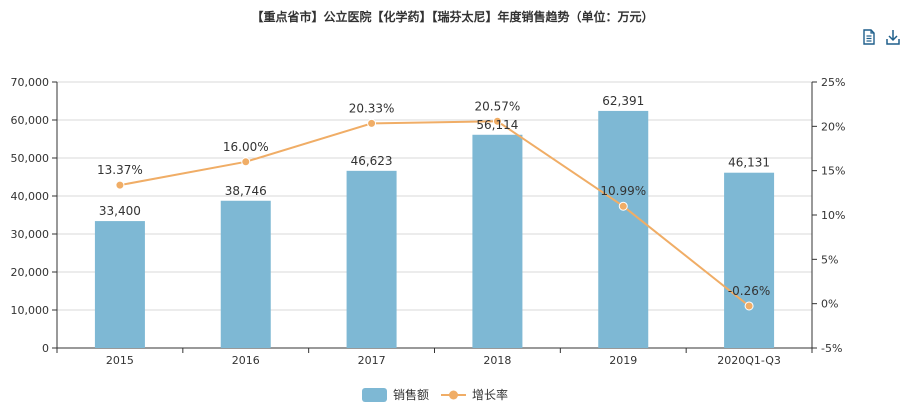 This screenshot has width=905, height=409. What do you see at coordinates (623, 360) in the screenshot?
I see `x-tick-label: 2019` at bounding box center [623, 360].